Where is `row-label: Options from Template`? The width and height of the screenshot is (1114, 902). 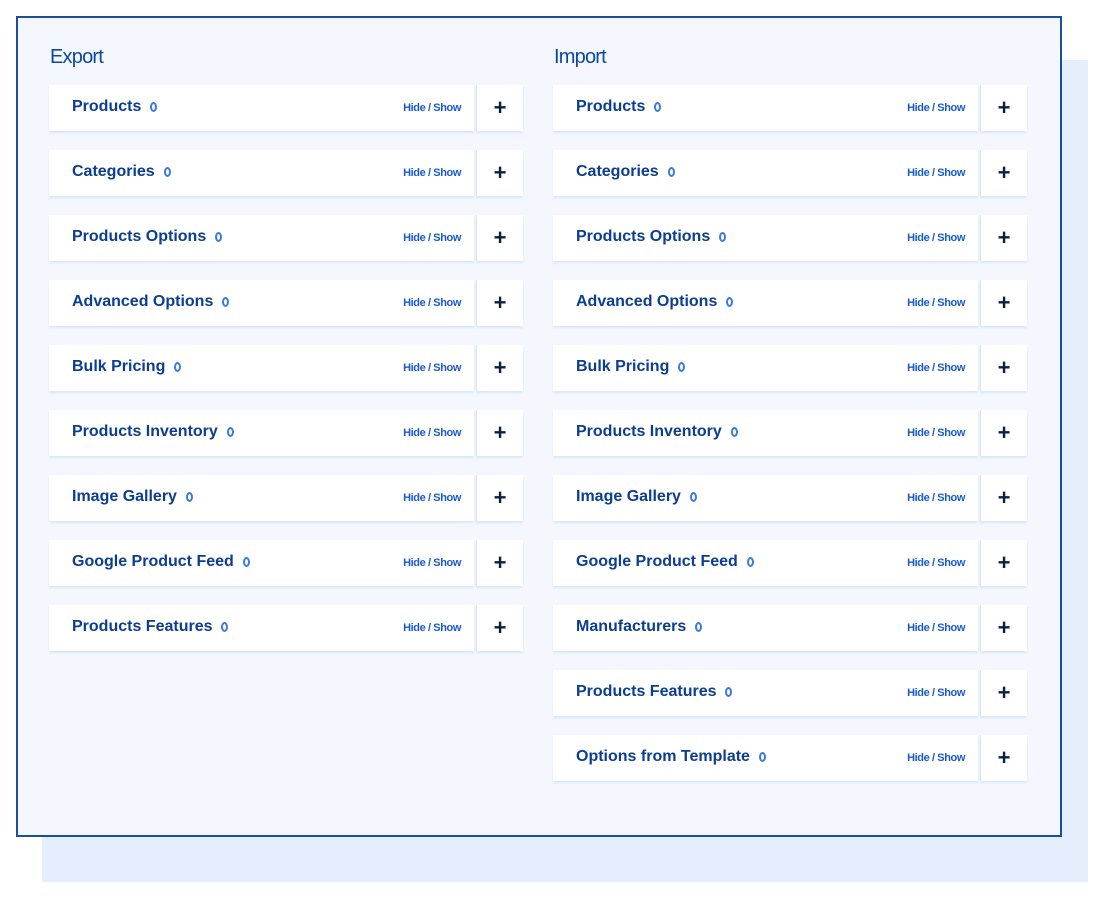
row-label: Options from Template is located at coordinates (671, 757).